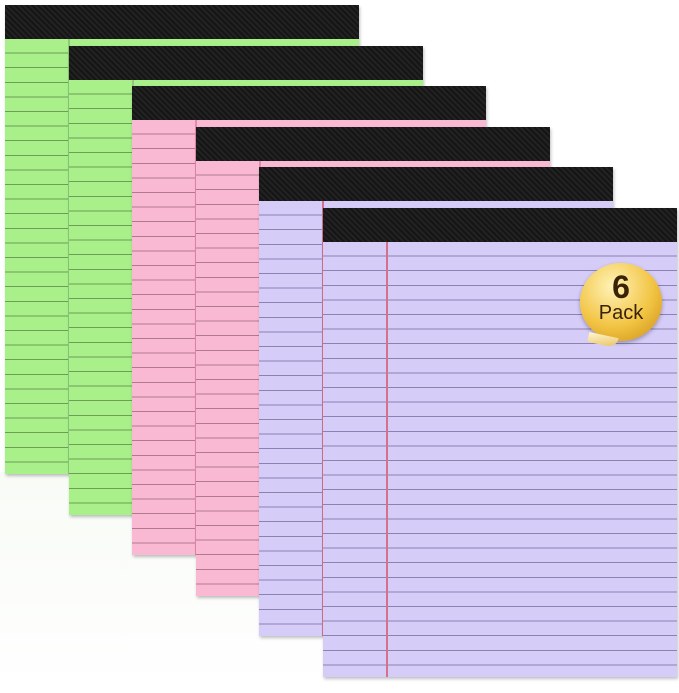 Image resolution: width=679 pixels, height=693 pixels. Describe the element at coordinates (621, 287) in the screenshot. I see `badge-number: 6` at that location.